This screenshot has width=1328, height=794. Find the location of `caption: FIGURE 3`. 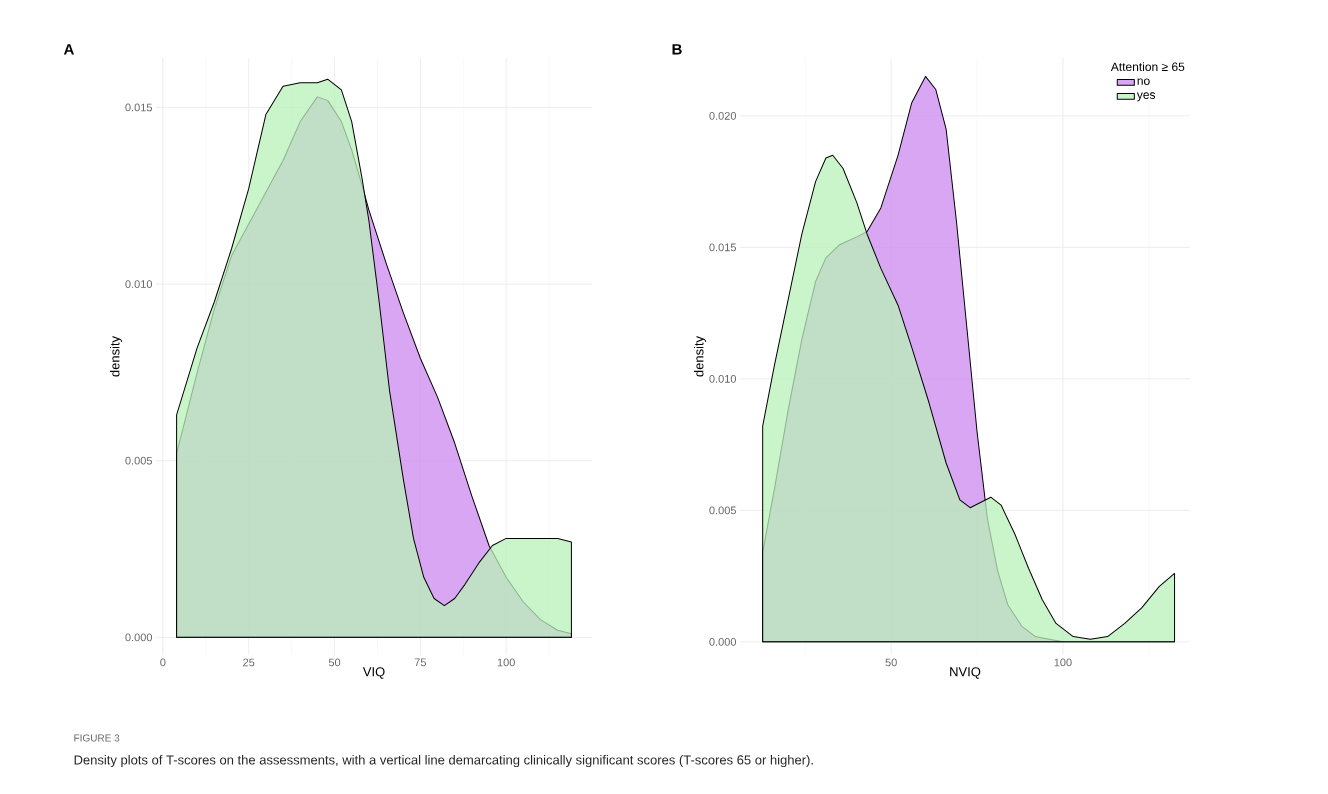

caption: FIGURE 3 is located at coordinates (97, 738).